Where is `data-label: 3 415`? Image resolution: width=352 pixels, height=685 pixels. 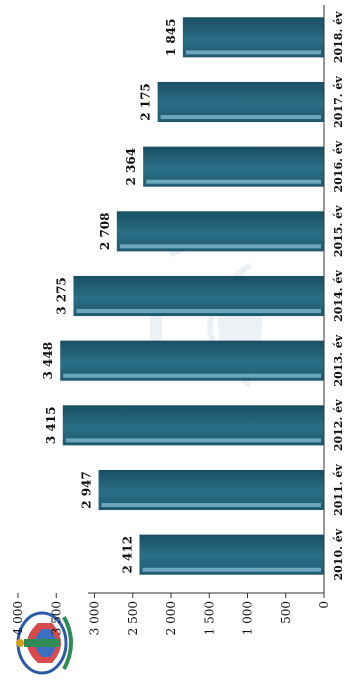
data-label: 3 415 is located at coordinates (51, 426).